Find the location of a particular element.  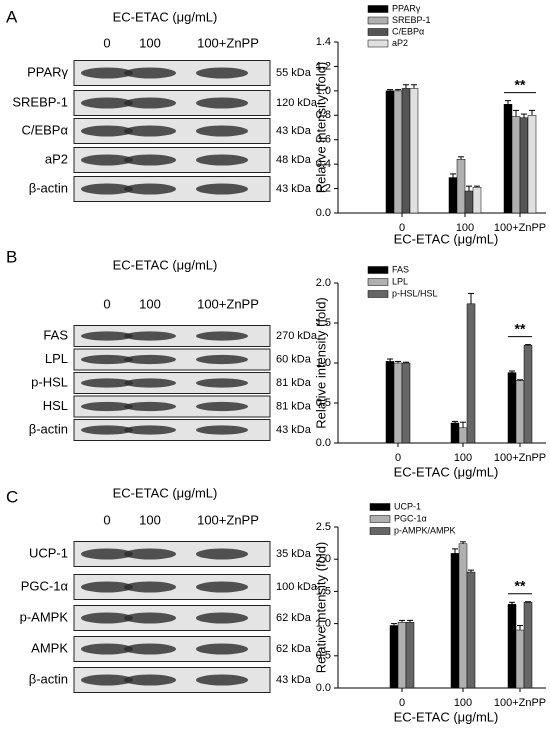

kda-label: 62 kDa is located at coordinates (294, 649).